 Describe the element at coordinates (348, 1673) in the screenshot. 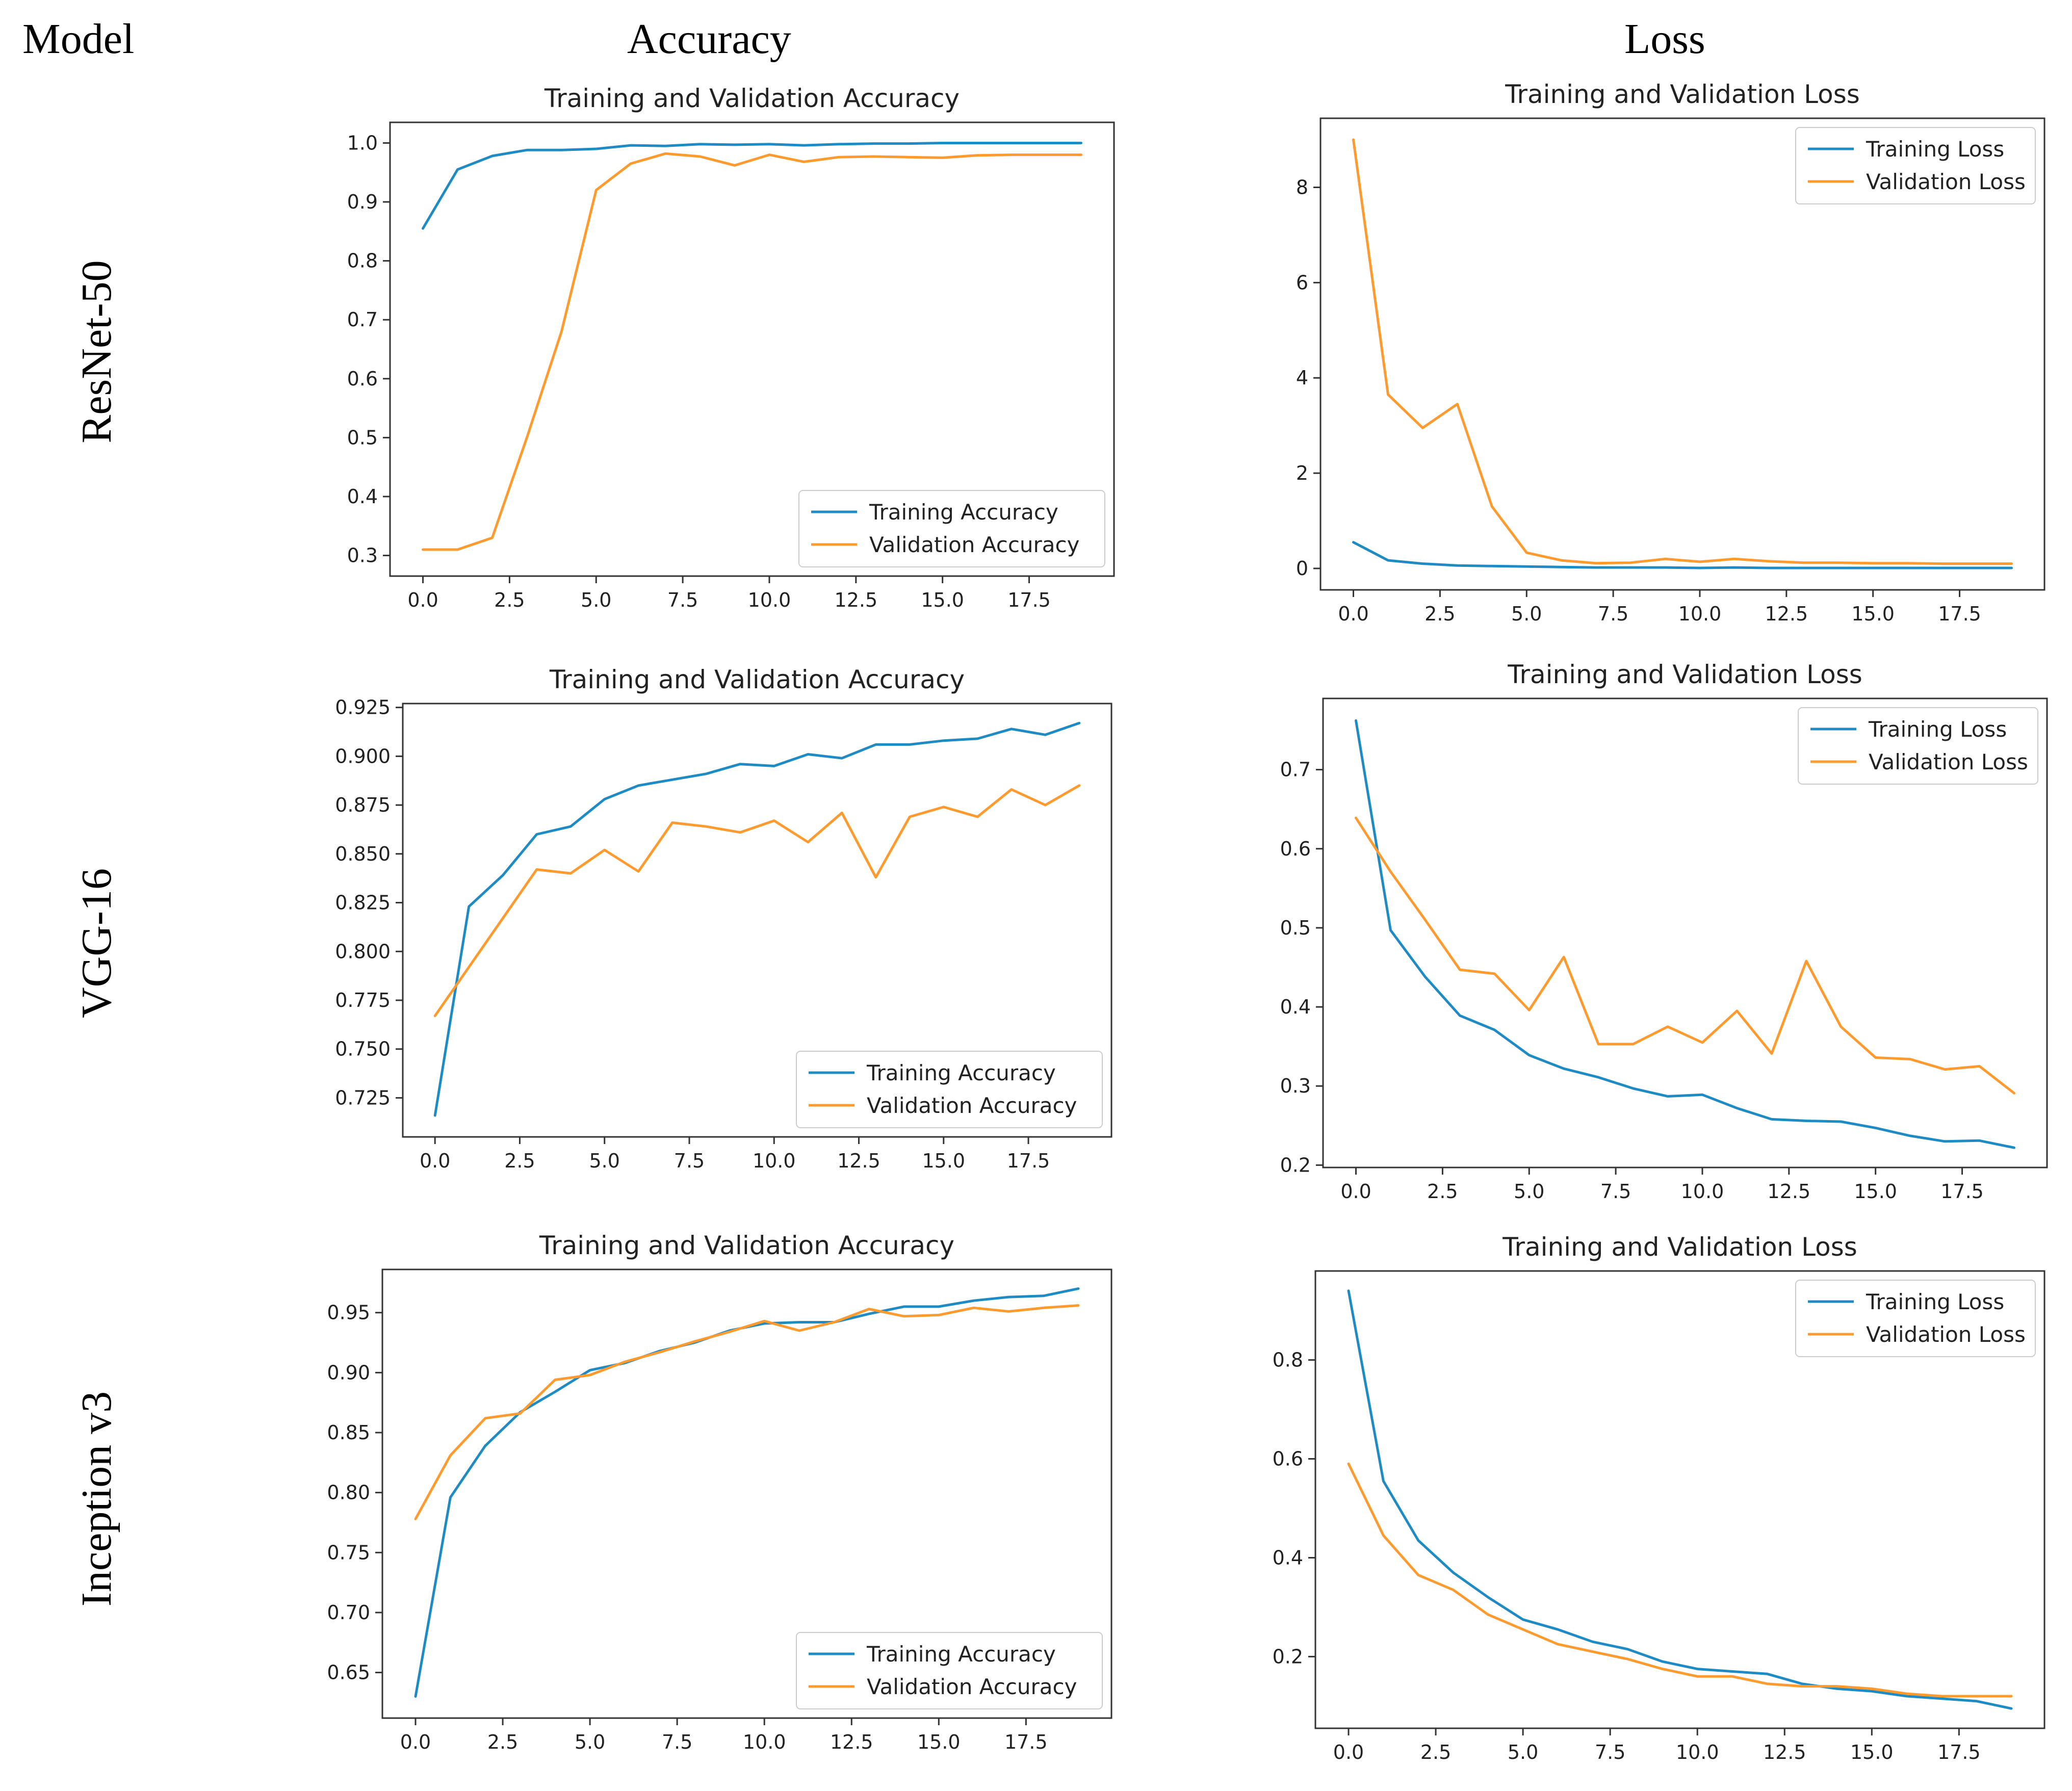

I see `y-tick-label: 0.65` at that location.